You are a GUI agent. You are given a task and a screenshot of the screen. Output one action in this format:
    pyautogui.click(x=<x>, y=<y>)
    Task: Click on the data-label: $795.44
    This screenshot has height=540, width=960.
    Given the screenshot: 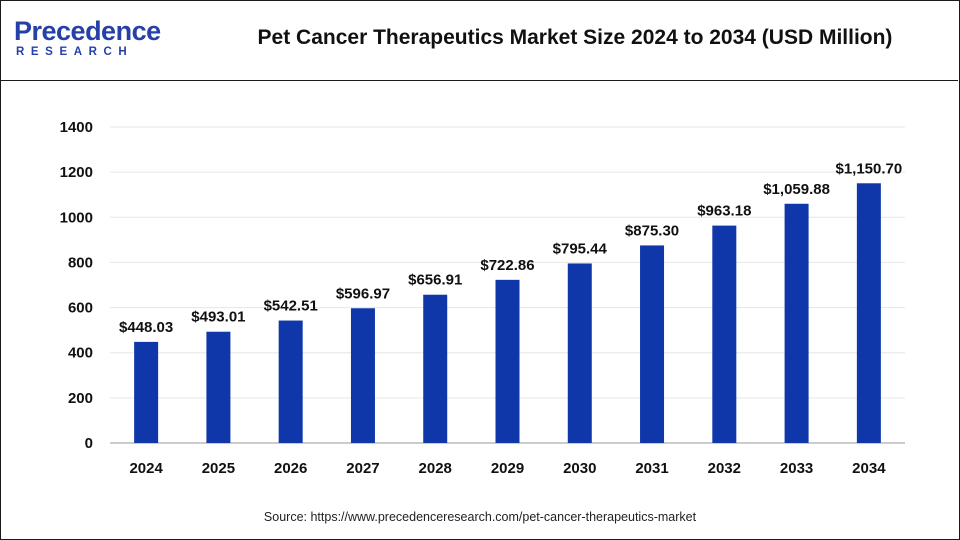 What is the action you would take?
    pyautogui.click(x=580, y=248)
    